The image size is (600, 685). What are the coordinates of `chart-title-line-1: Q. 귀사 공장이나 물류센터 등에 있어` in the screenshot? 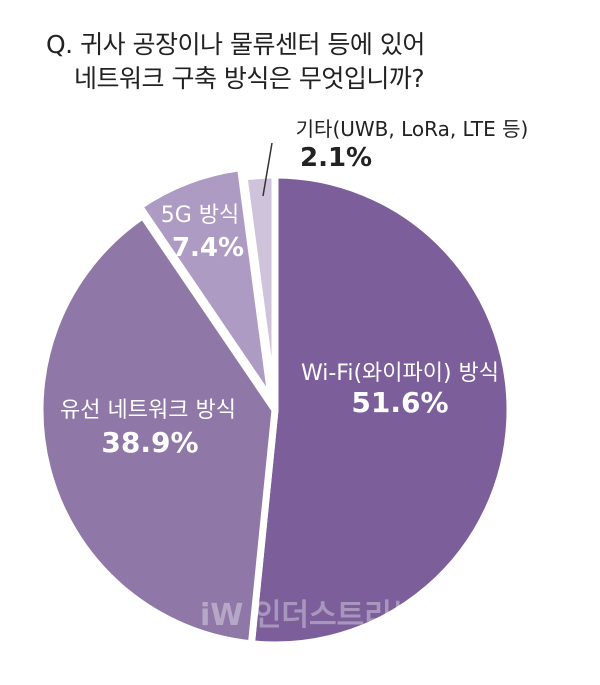 It's located at (235, 44).